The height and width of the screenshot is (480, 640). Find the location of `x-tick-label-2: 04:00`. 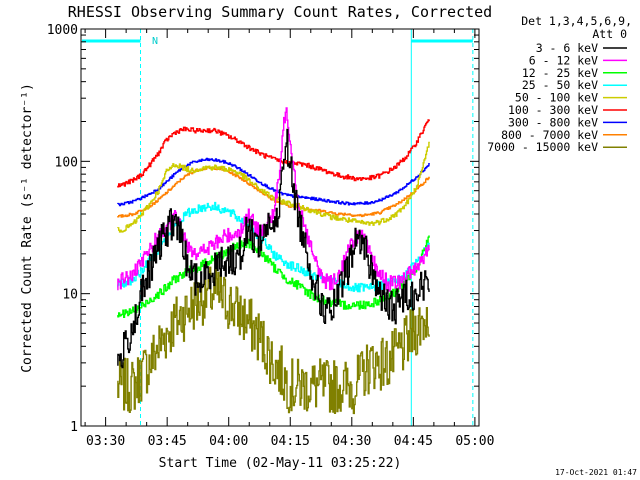

x-tick-label-2: 04:00 is located at coordinates (228, 441).